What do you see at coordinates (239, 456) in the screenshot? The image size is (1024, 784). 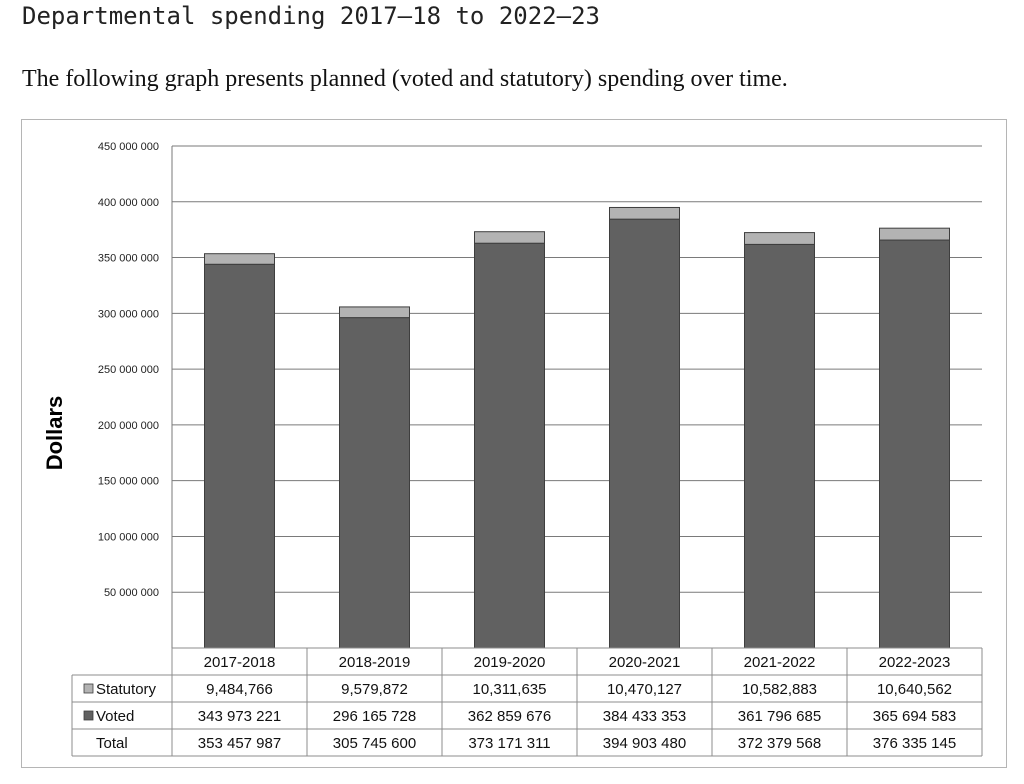 I see `bar-voted-2017-2018` at bounding box center [239, 456].